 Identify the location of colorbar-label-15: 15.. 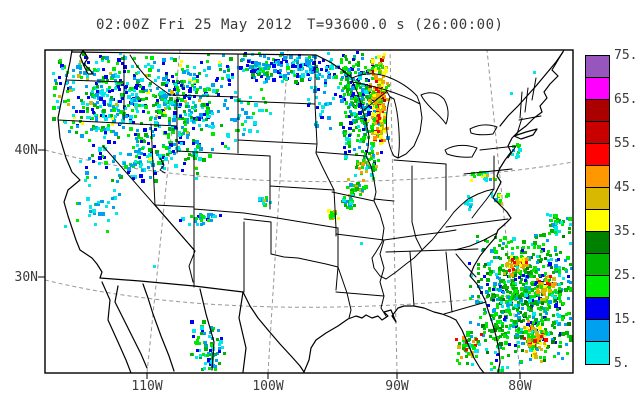
(626, 319).